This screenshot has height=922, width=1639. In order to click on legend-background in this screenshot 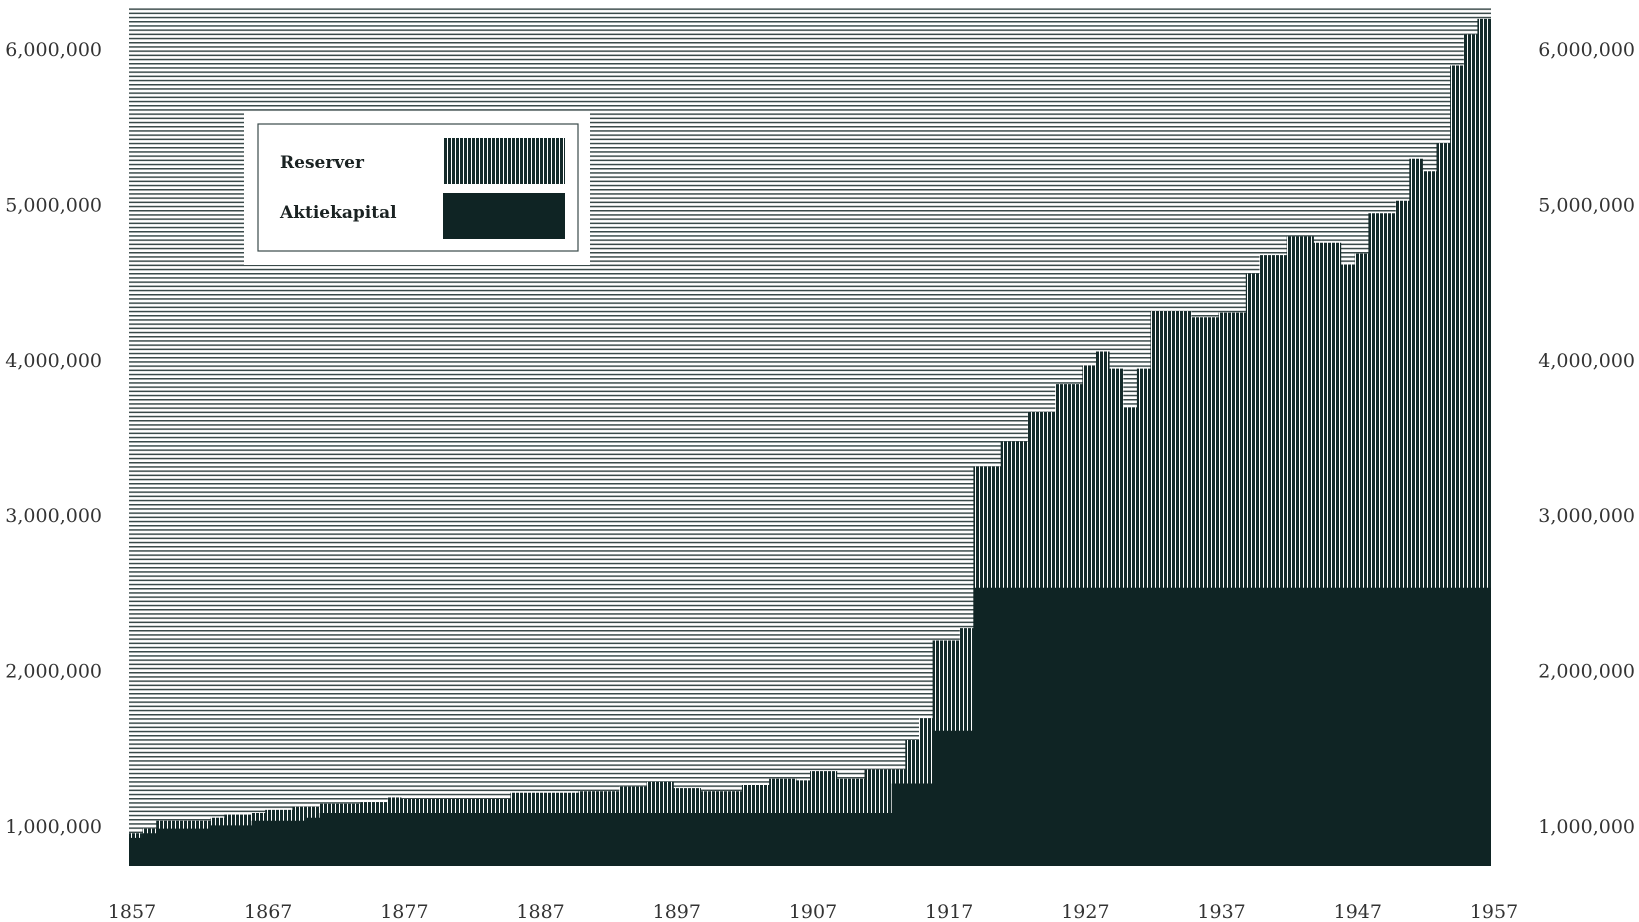, I will do `click(417, 188)`.